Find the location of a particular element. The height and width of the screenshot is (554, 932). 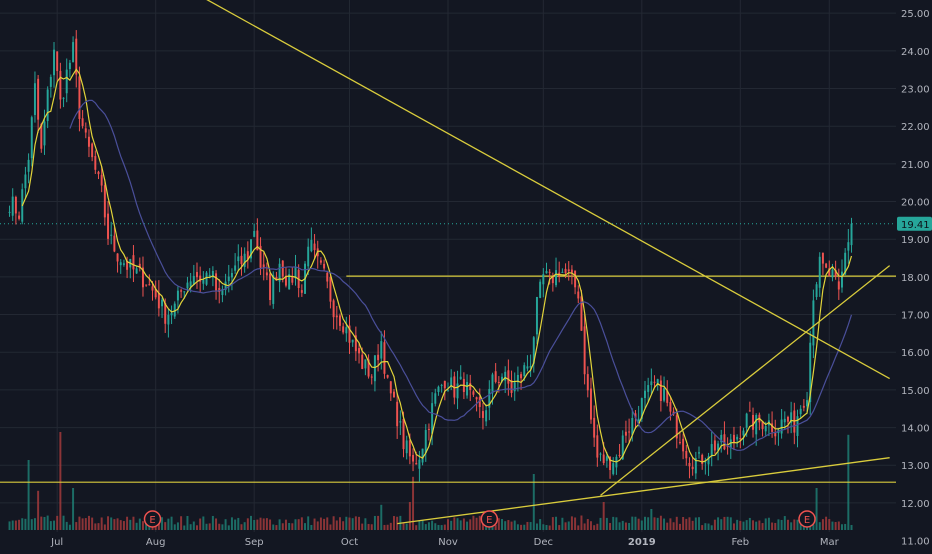

last-price-label: 19.41 is located at coordinates (915, 225).